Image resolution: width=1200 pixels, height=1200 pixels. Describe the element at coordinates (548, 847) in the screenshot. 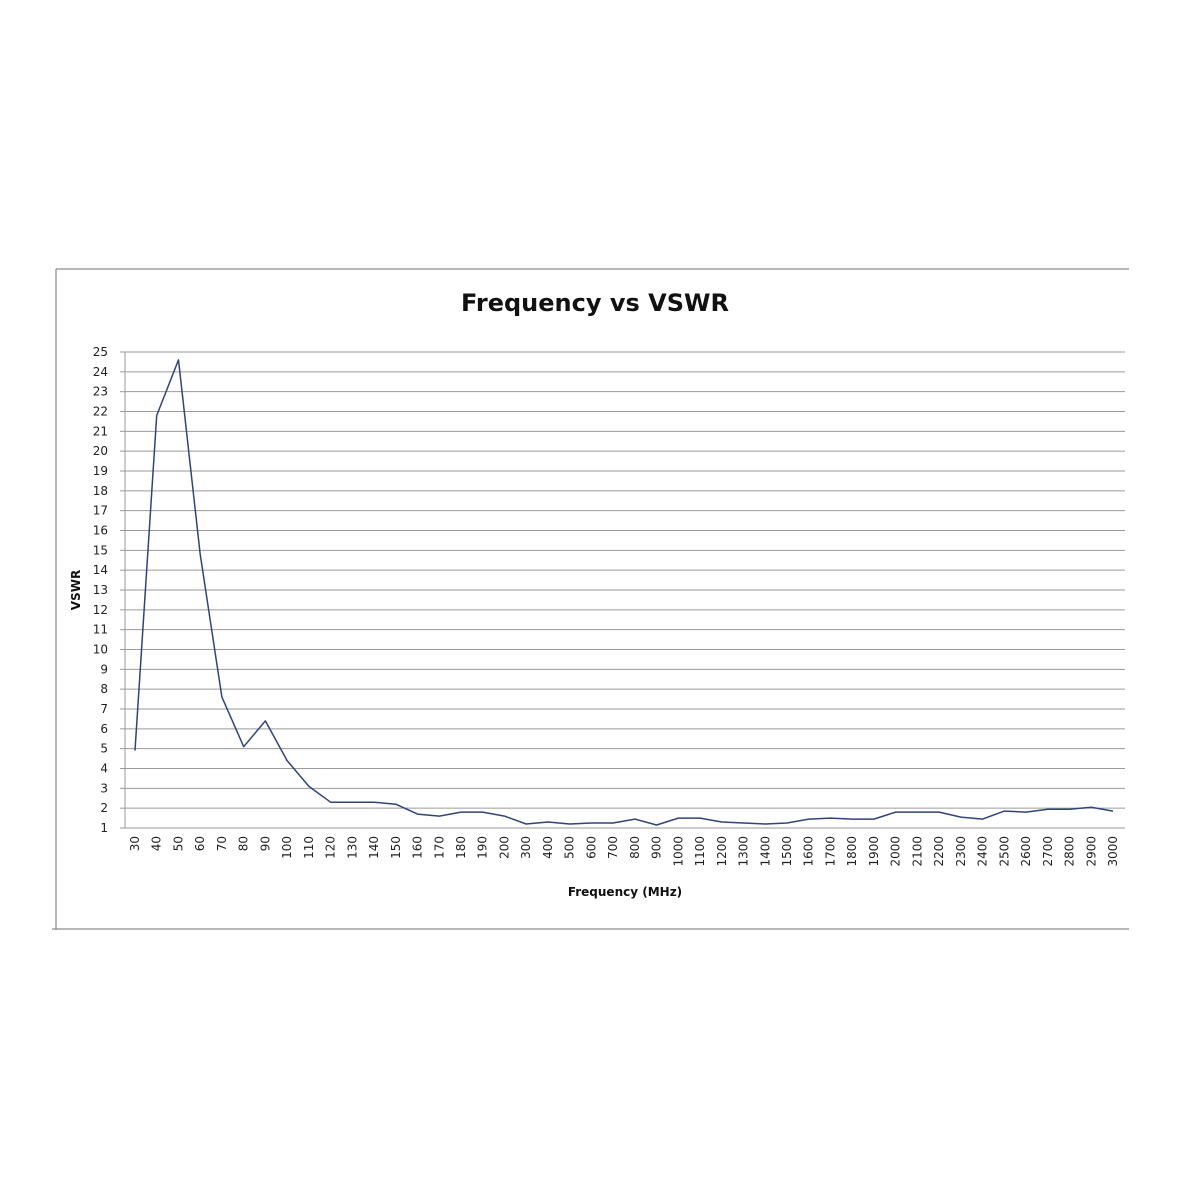

I see `x-tick-label: 400` at that location.